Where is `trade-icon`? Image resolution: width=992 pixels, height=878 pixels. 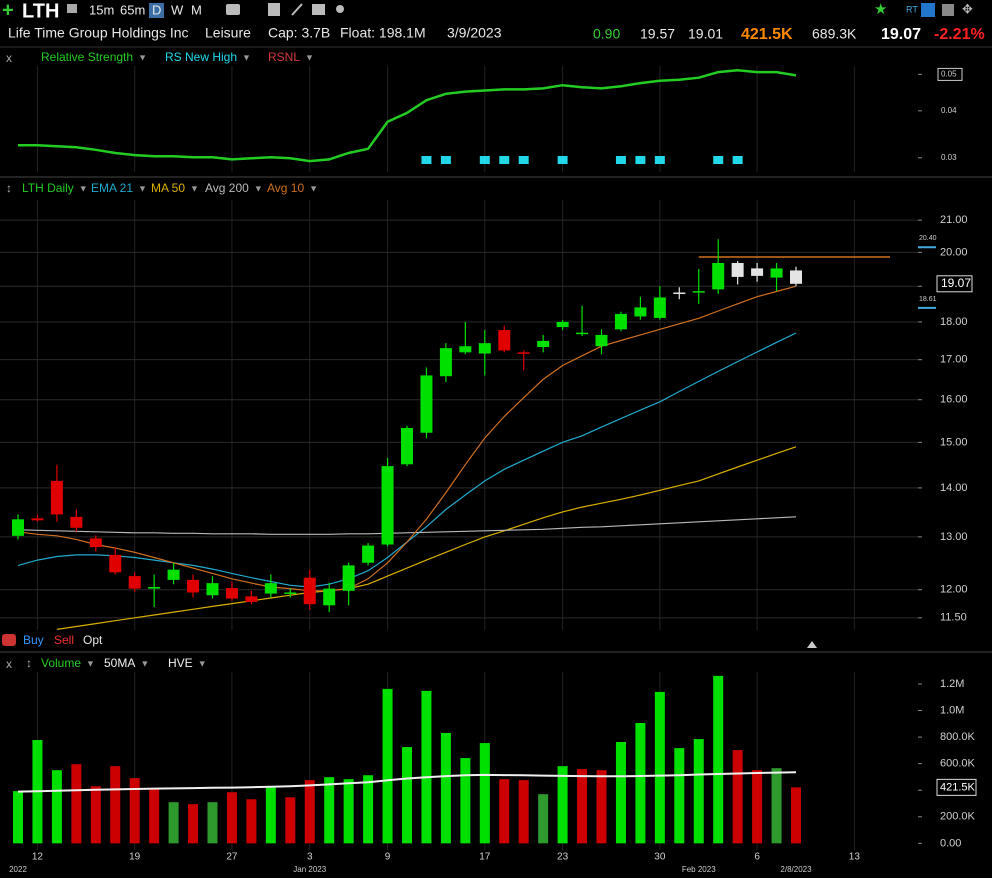 trade-icon is located at coordinates (9, 640).